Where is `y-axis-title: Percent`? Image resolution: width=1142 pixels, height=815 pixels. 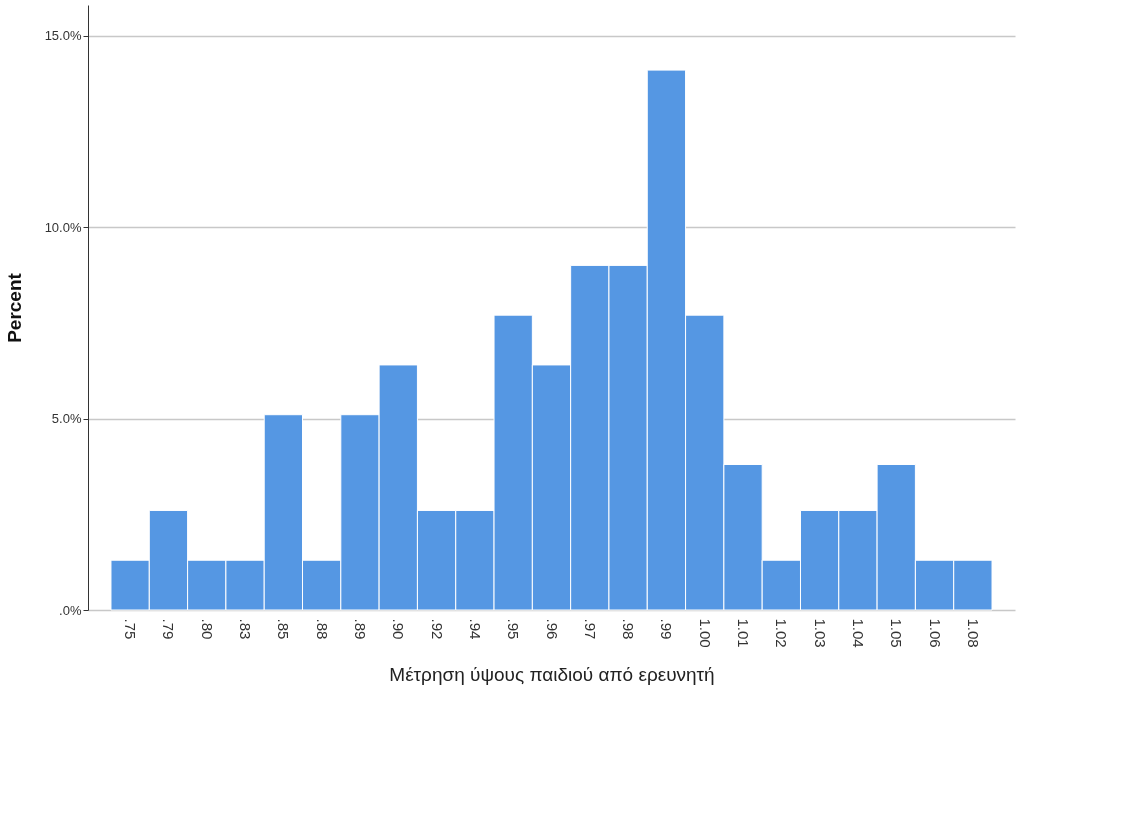
y-axis-title: Percent is located at coordinates (14, 307).